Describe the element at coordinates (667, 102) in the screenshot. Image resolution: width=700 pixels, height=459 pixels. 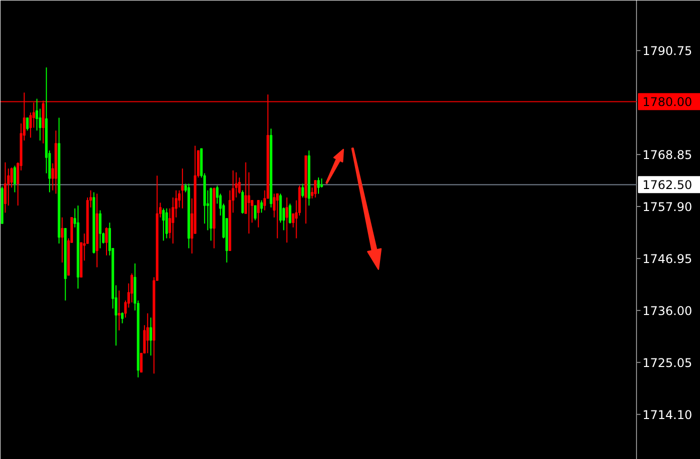
I see `ref-line-label: 1780.00` at that location.